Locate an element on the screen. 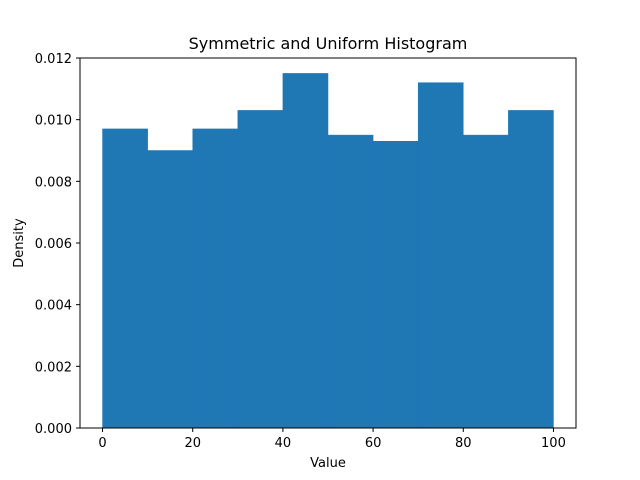 This screenshot has width=640, height=480. y-tick-label: 0.000 is located at coordinates (53, 429).